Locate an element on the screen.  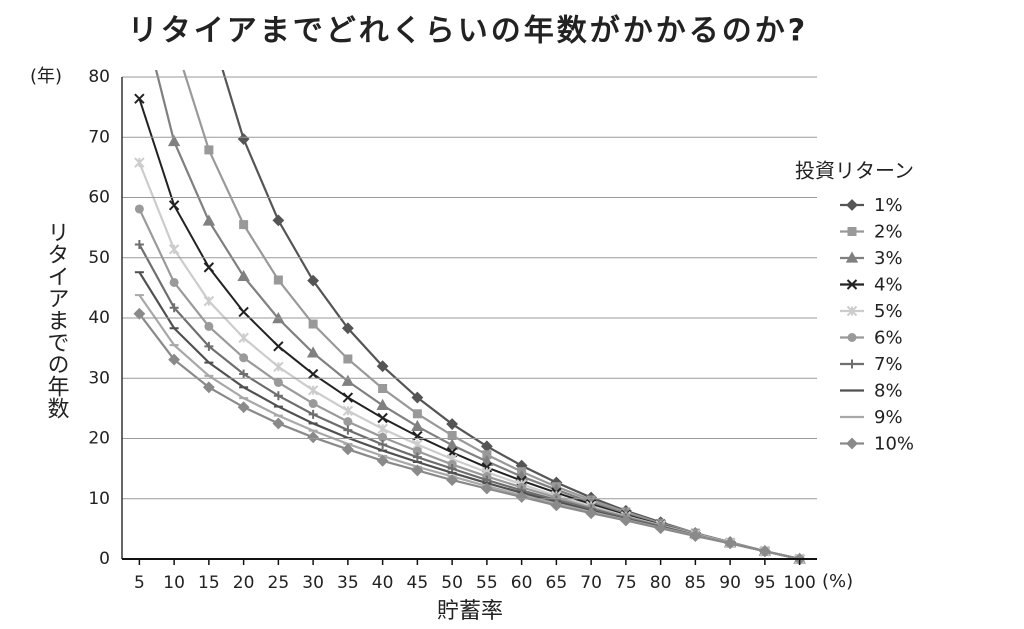
y-tick-label: 10 is located at coordinates (99, 499).